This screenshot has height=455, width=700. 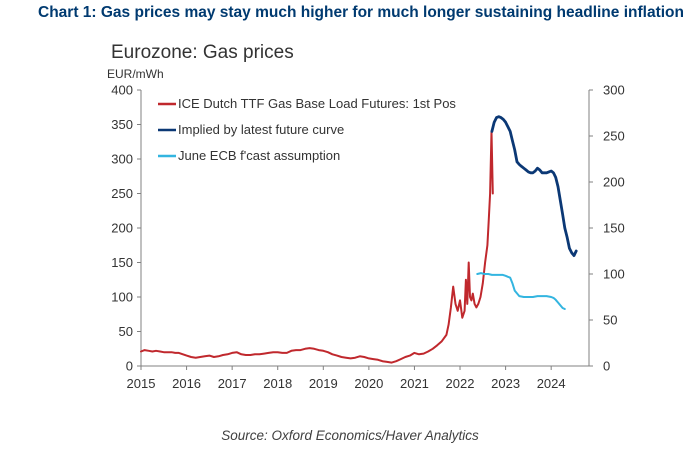 What do you see at coordinates (614, 182) in the screenshot?
I see `right-tick-label: 200` at bounding box center [614, 182].